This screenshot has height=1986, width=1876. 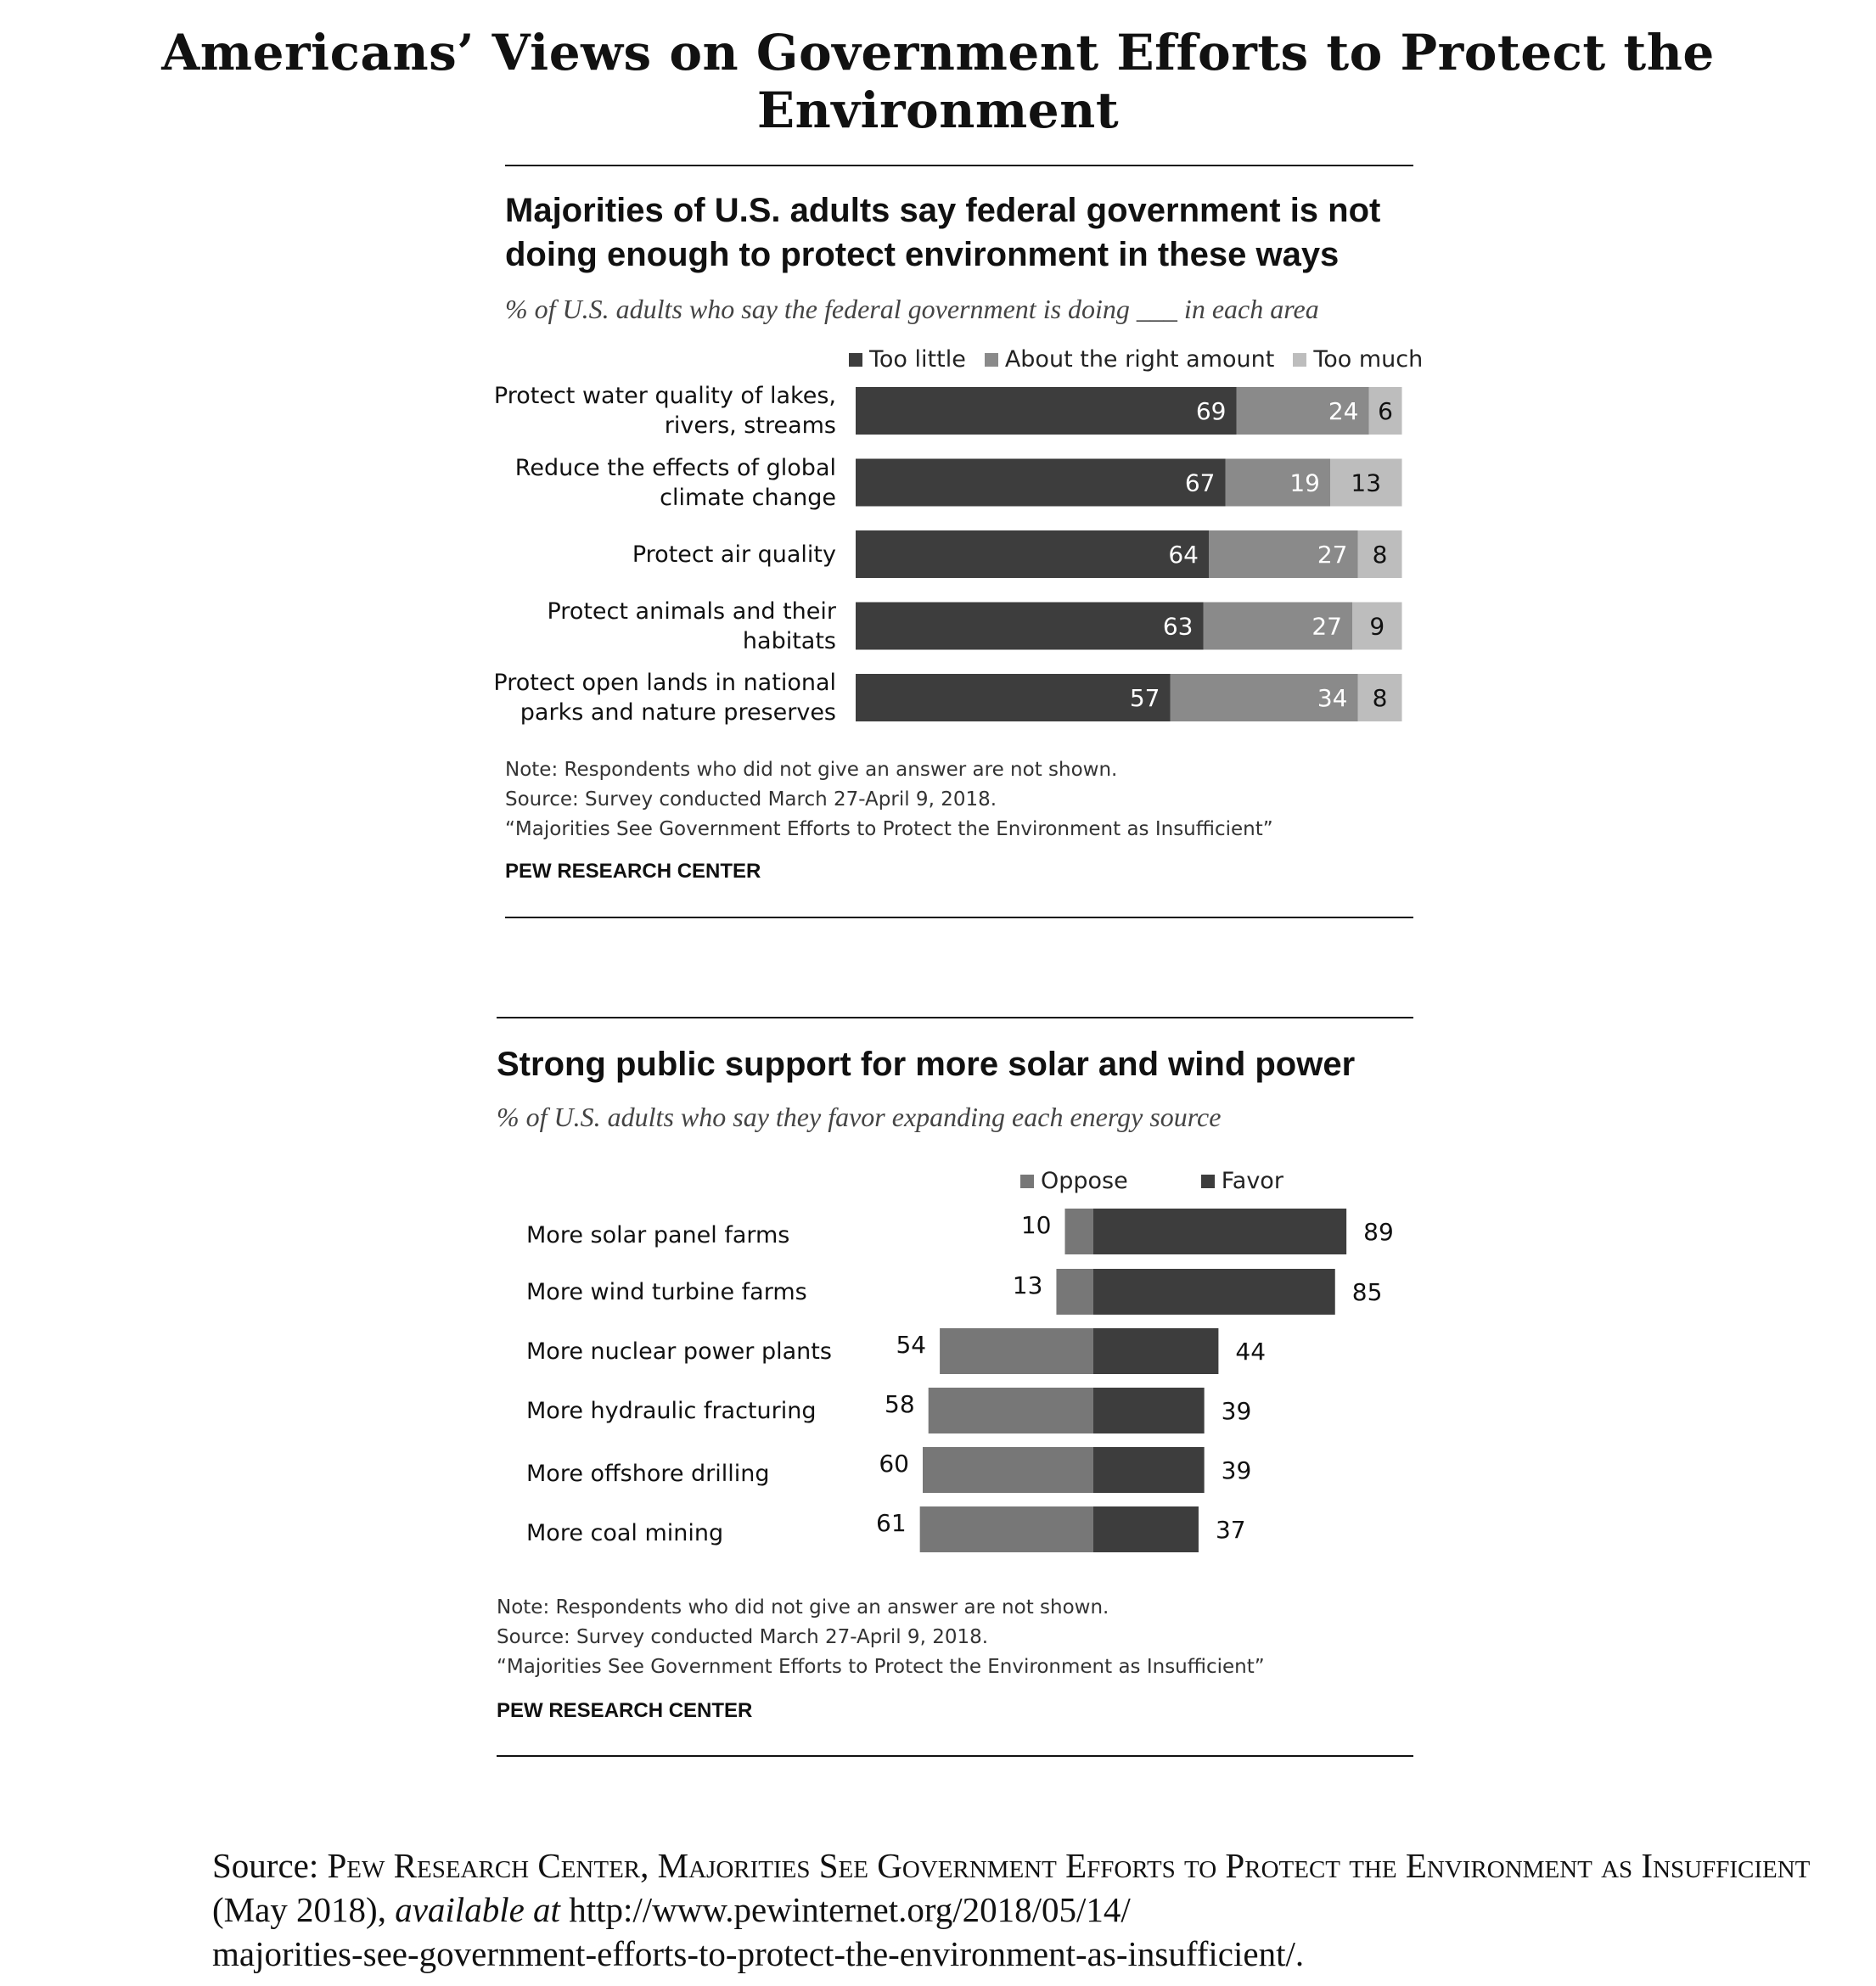 What do you see at coordinates (299, 1909) in the screenshot?
I see `source-date: (May 2018),` at bounding box center [299, 1909].